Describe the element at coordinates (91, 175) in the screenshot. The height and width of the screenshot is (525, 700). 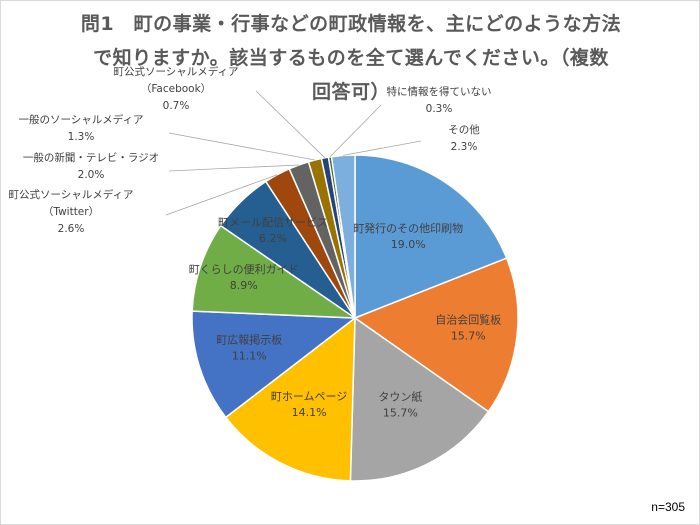
I see `slice-percent-9: 2.0%` at that location.